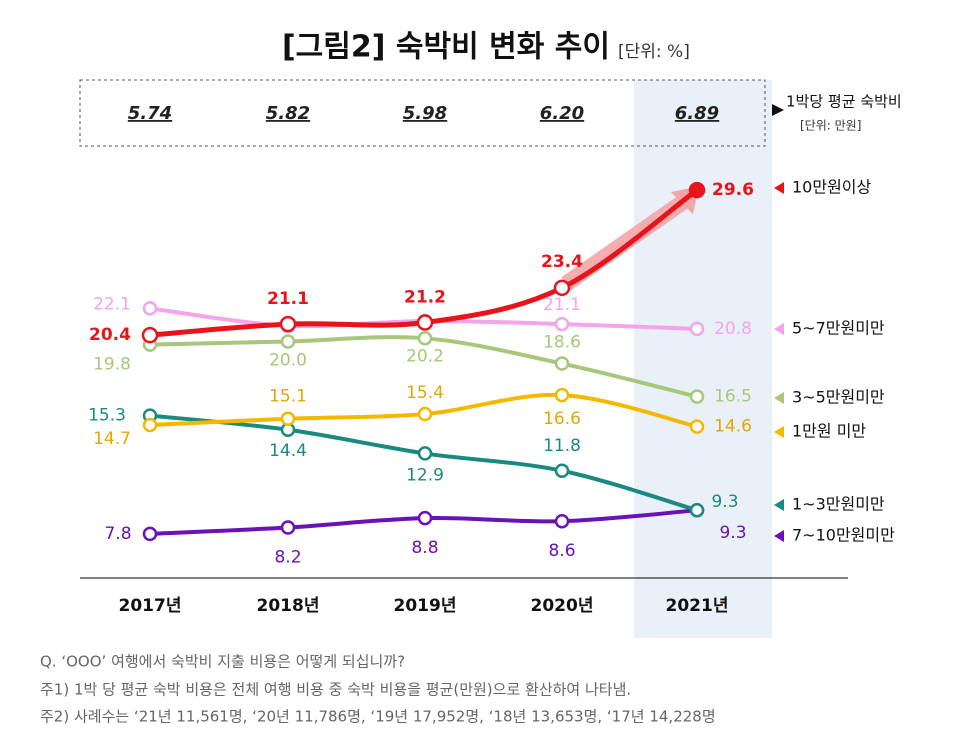 The width and height of the screenshot is (974, 755). What do you see at coordinates (562, 113) in the screenshot?
I see `average-value: 6.20` at bounding box center [562, 113].